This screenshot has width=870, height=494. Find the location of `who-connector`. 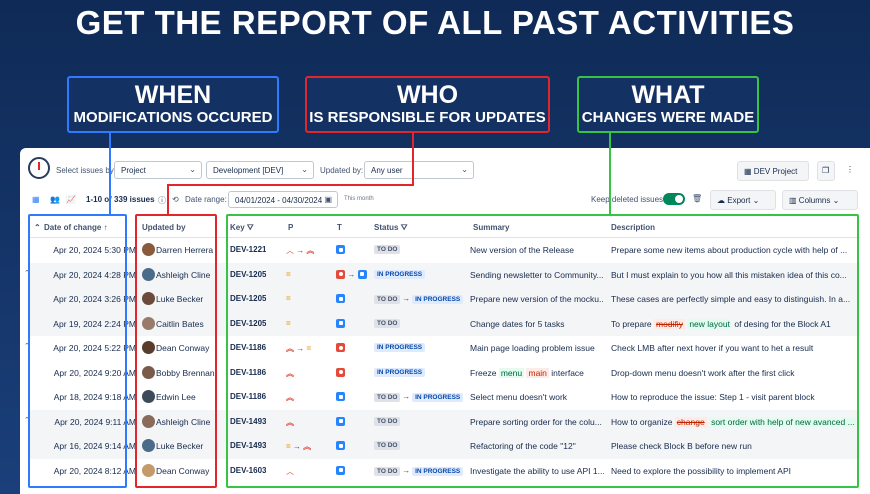

who-connector is located at coordinates (413, 159).